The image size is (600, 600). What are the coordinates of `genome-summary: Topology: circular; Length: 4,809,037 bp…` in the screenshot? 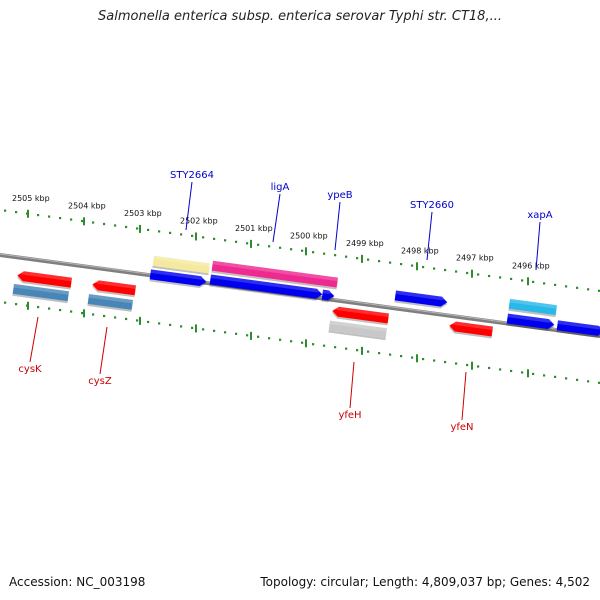 It's located at (425, 582).